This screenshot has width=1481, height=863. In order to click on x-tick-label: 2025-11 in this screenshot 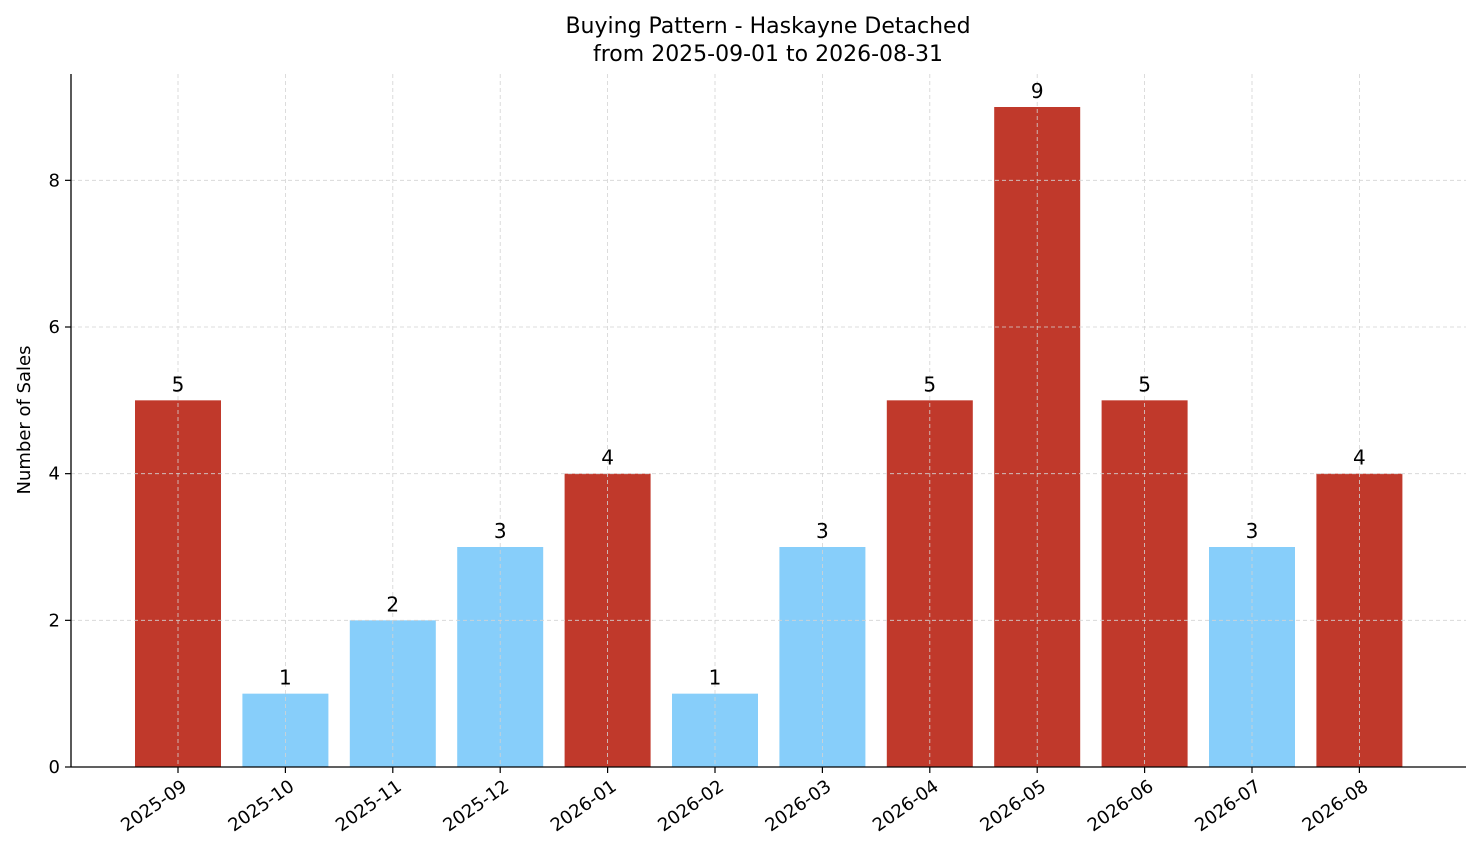, I will do `click(369, 806)`.